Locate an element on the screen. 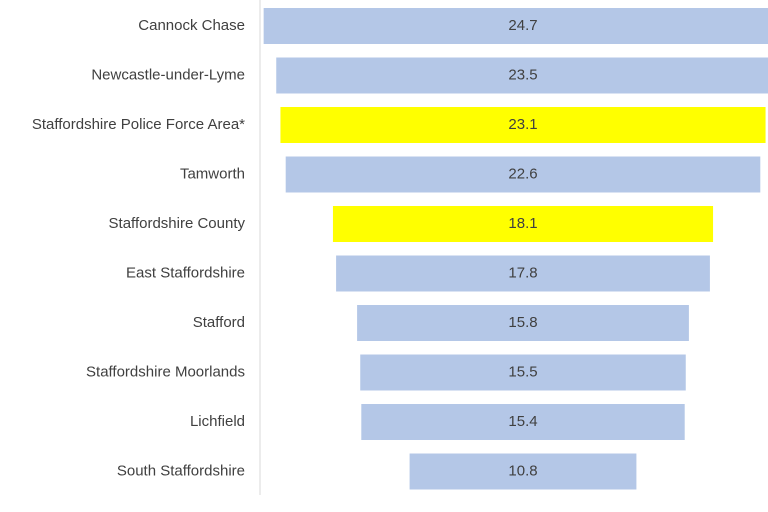 This screenshot has width=768, height=512. data-label: 18.1 is located at coordinates (522, 223).